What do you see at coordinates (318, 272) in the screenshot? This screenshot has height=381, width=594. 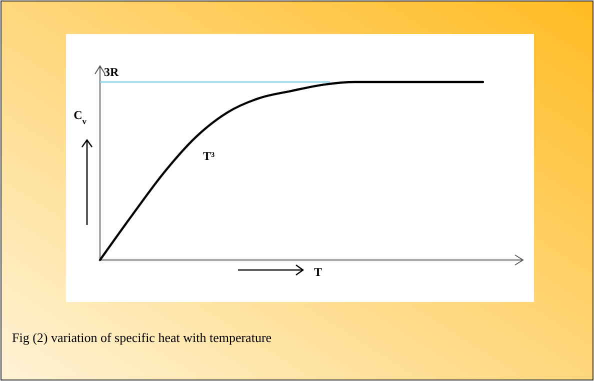 I see `x-axis-title: T` at bounding box center [318, 272].